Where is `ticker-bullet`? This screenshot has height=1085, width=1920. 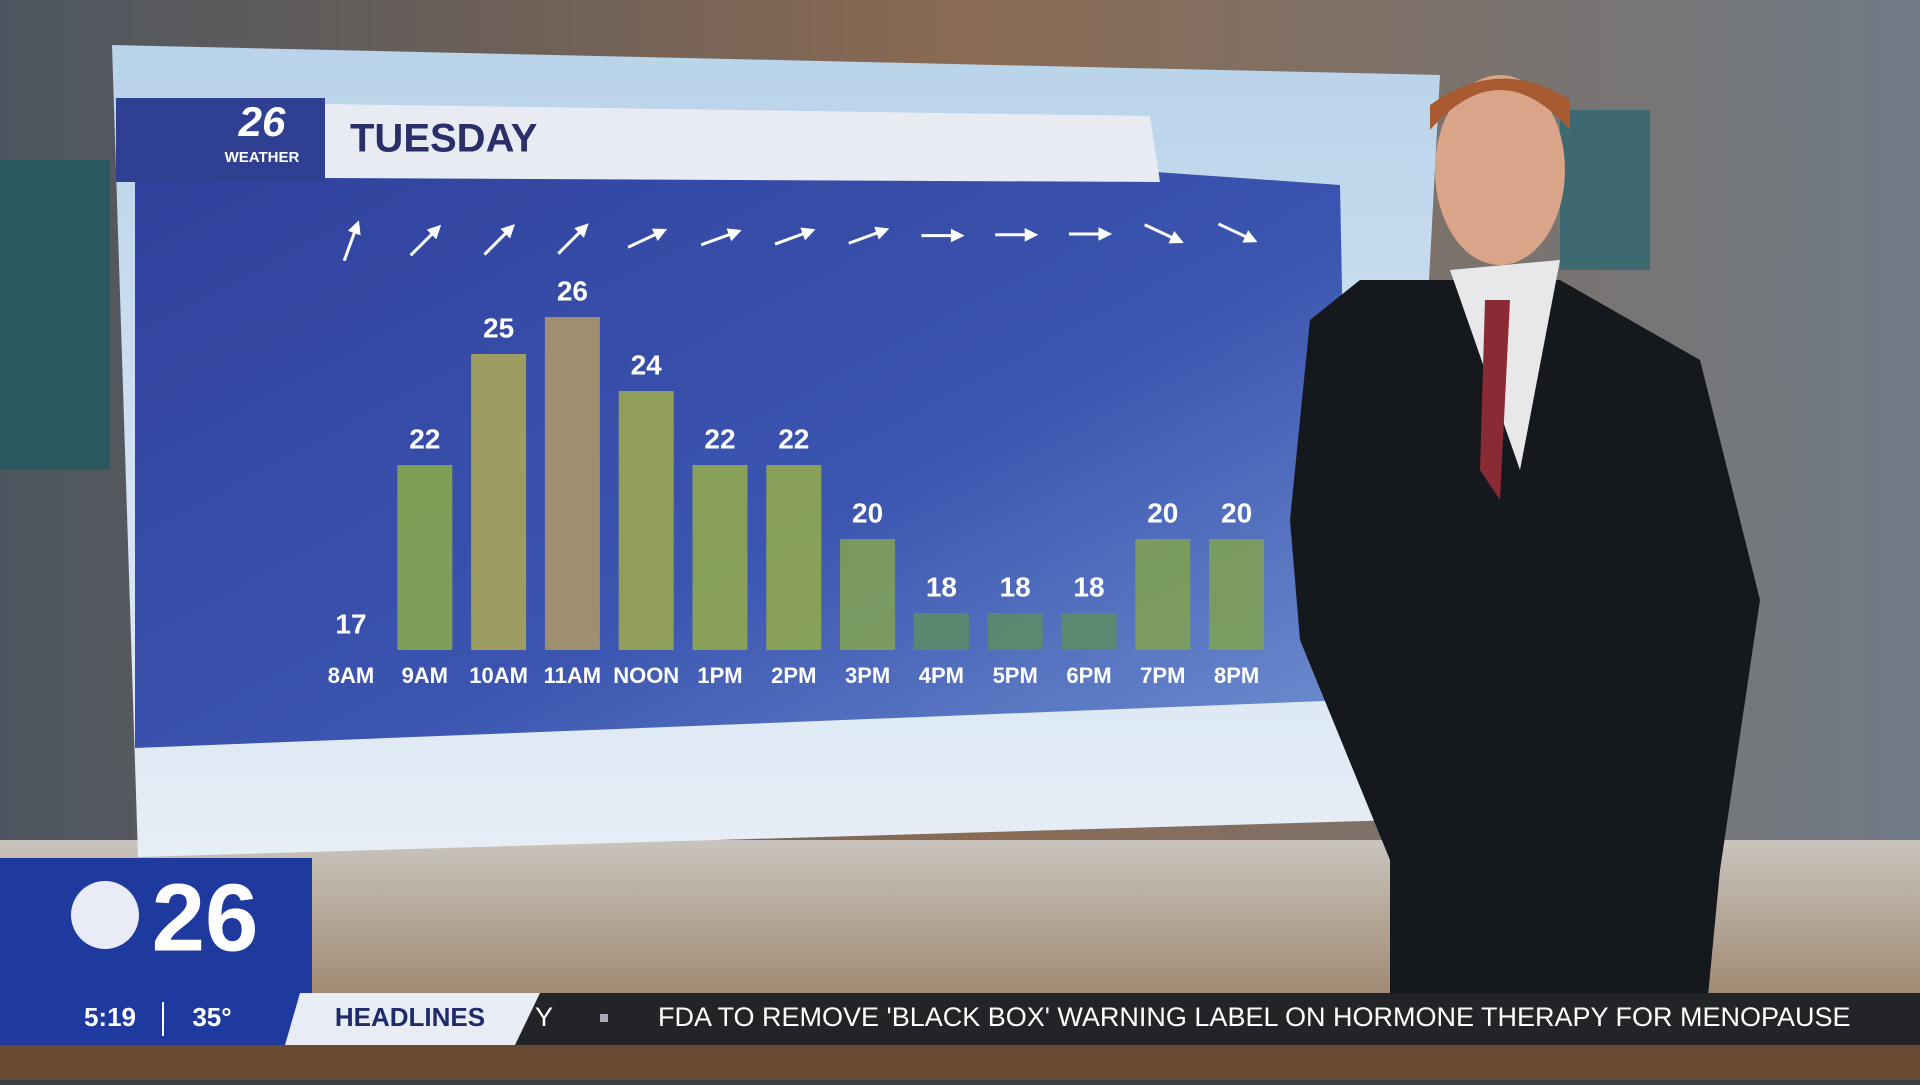 ticker-bullet is located at coordinates (604, 1018).